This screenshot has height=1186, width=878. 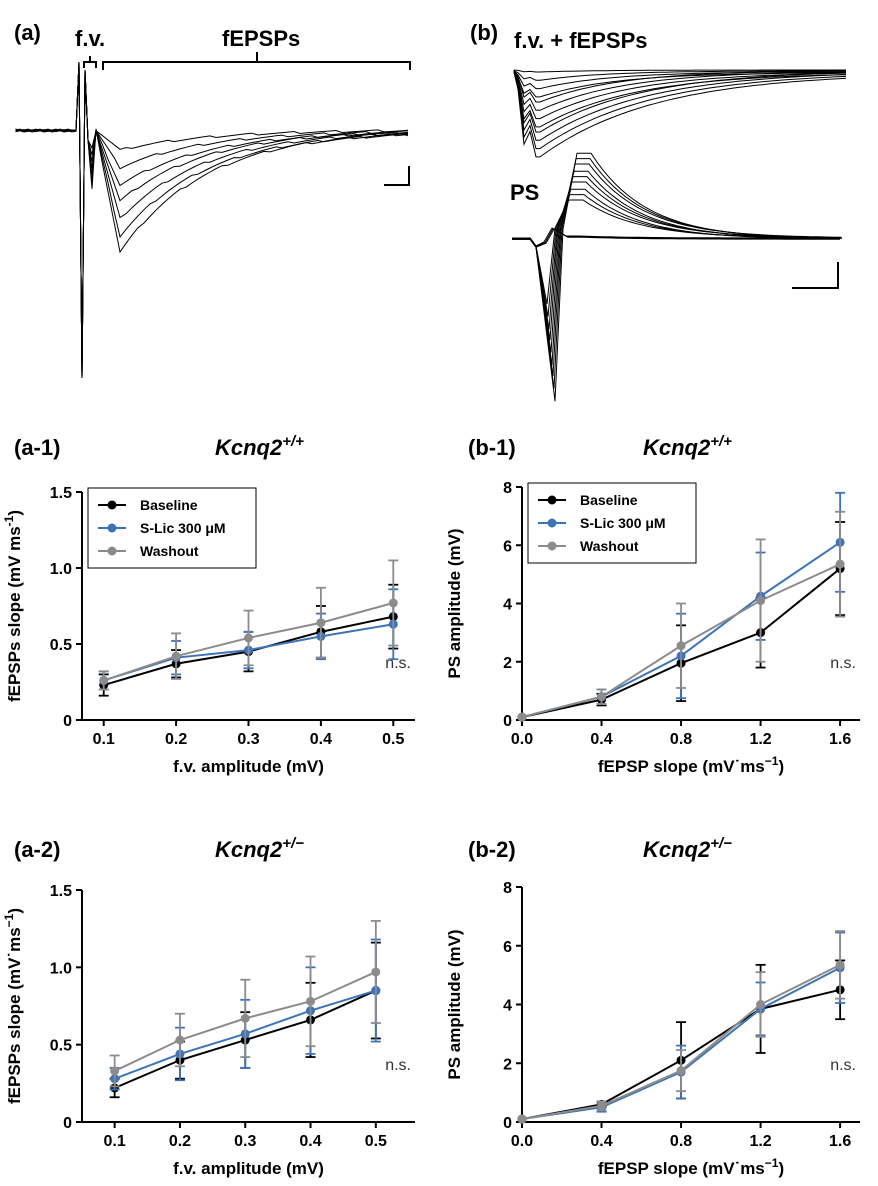 What do you see at coordinates (760, 1141) in the screenshot?
I see `x-tick-label: 1.2` at bounding box center [760, 1141].